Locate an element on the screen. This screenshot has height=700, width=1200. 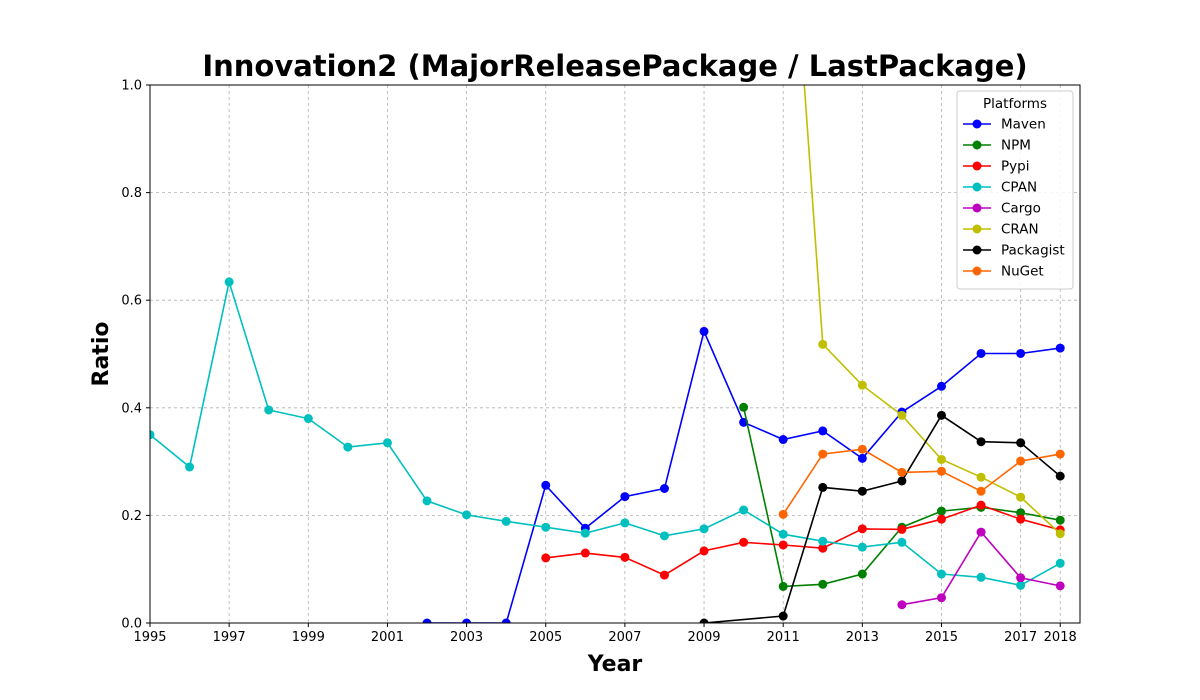
x-tick-label: 2009 is located at coordinates (703, 637).